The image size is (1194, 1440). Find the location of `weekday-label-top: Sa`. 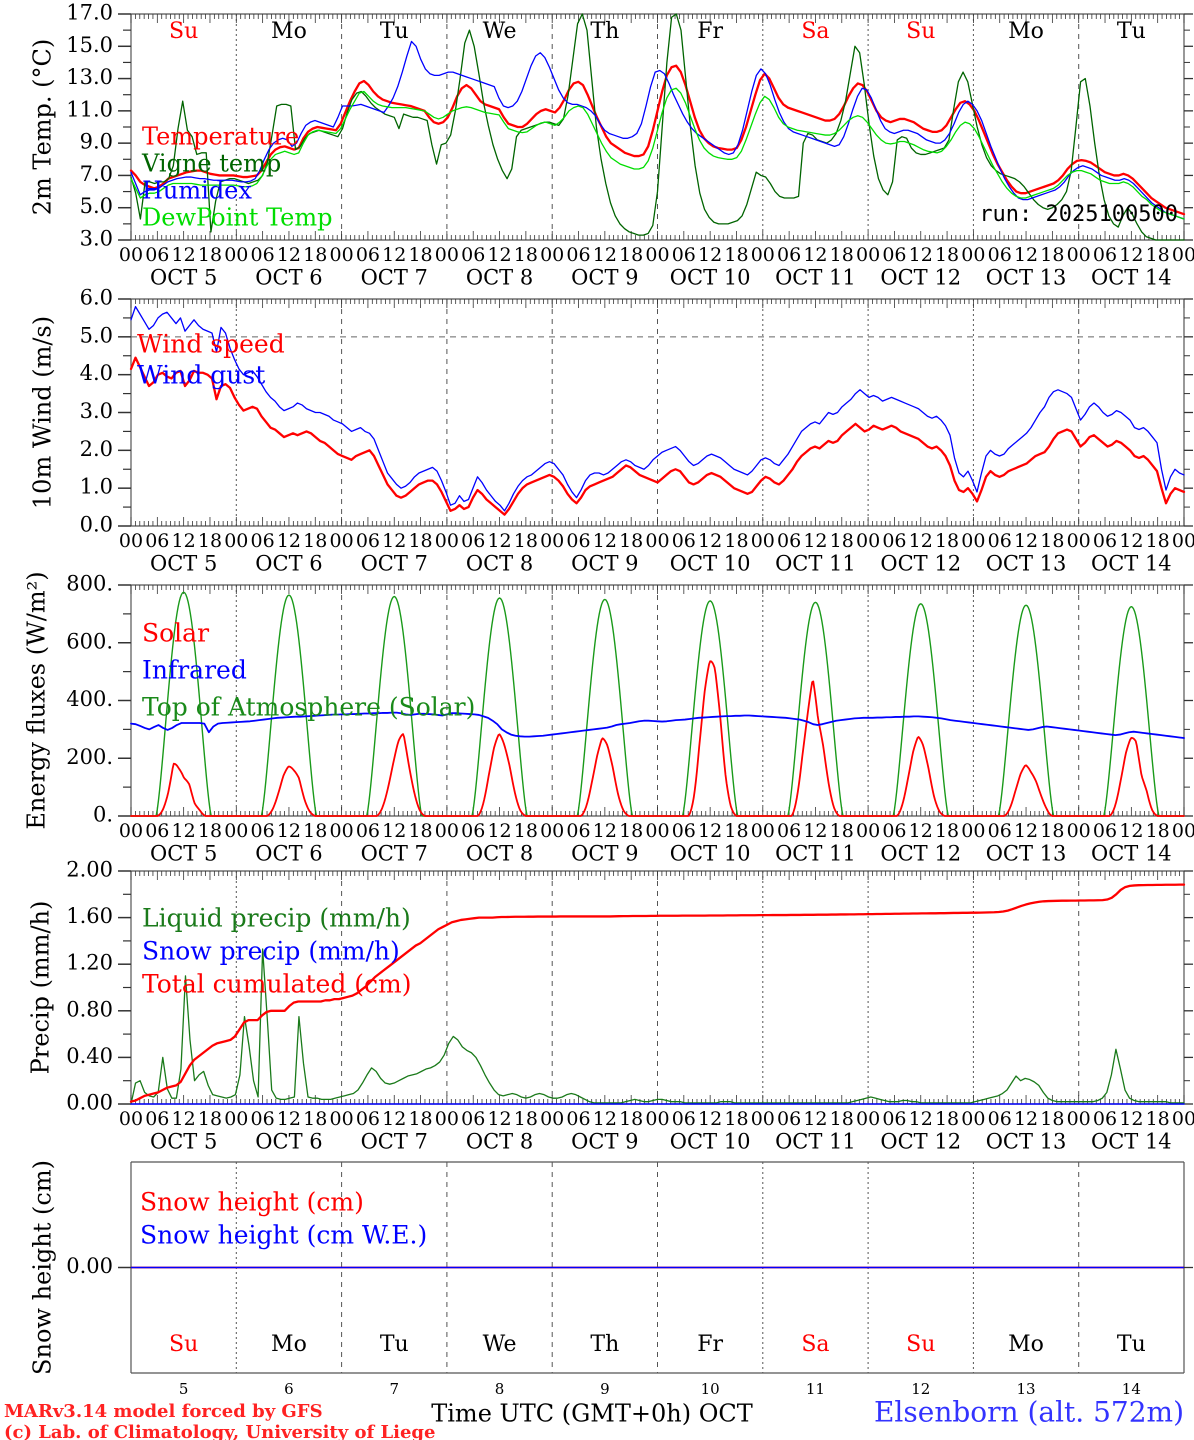

weekday-label-top: Sa is located at coordinates (815, 31).